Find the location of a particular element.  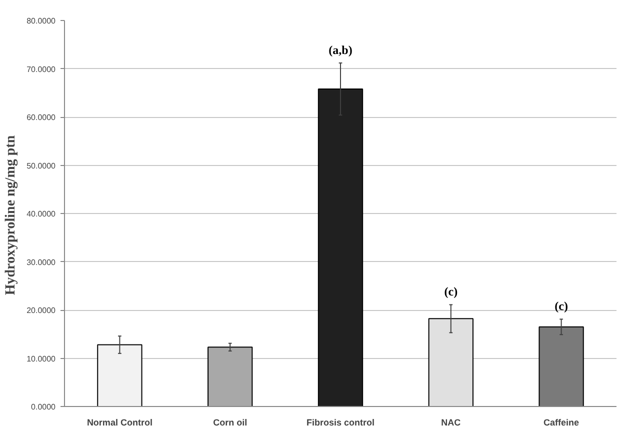

x-tick-label: Corn oil is located at coordinates (230, 423).